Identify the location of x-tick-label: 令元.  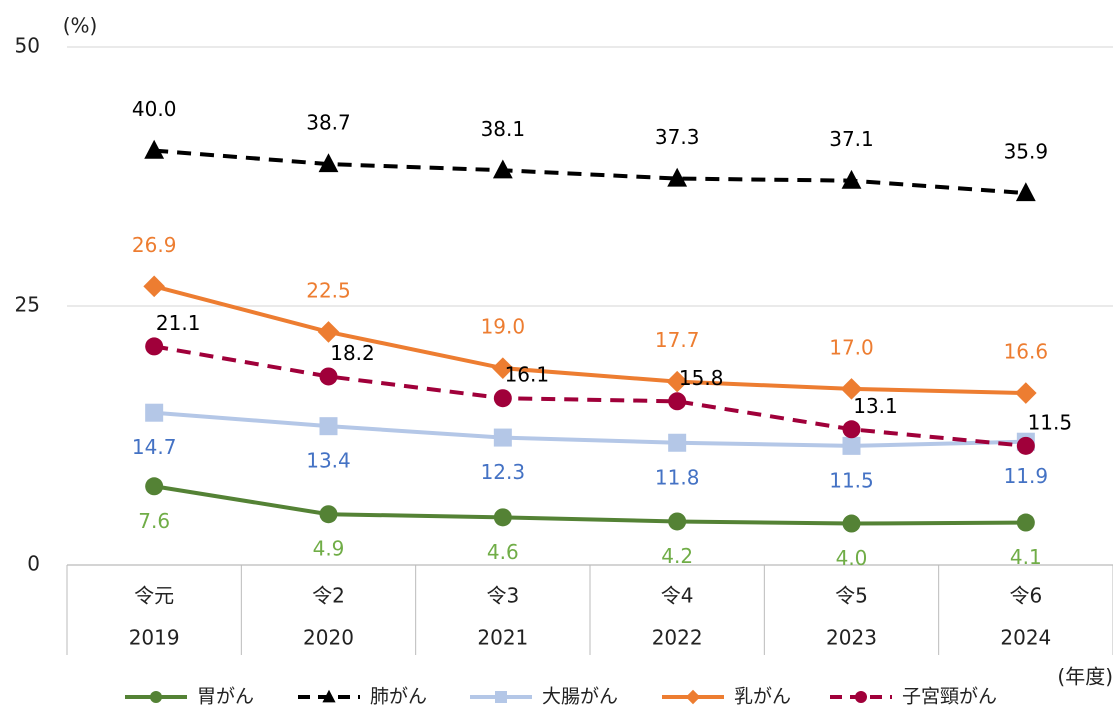
(154, 596).